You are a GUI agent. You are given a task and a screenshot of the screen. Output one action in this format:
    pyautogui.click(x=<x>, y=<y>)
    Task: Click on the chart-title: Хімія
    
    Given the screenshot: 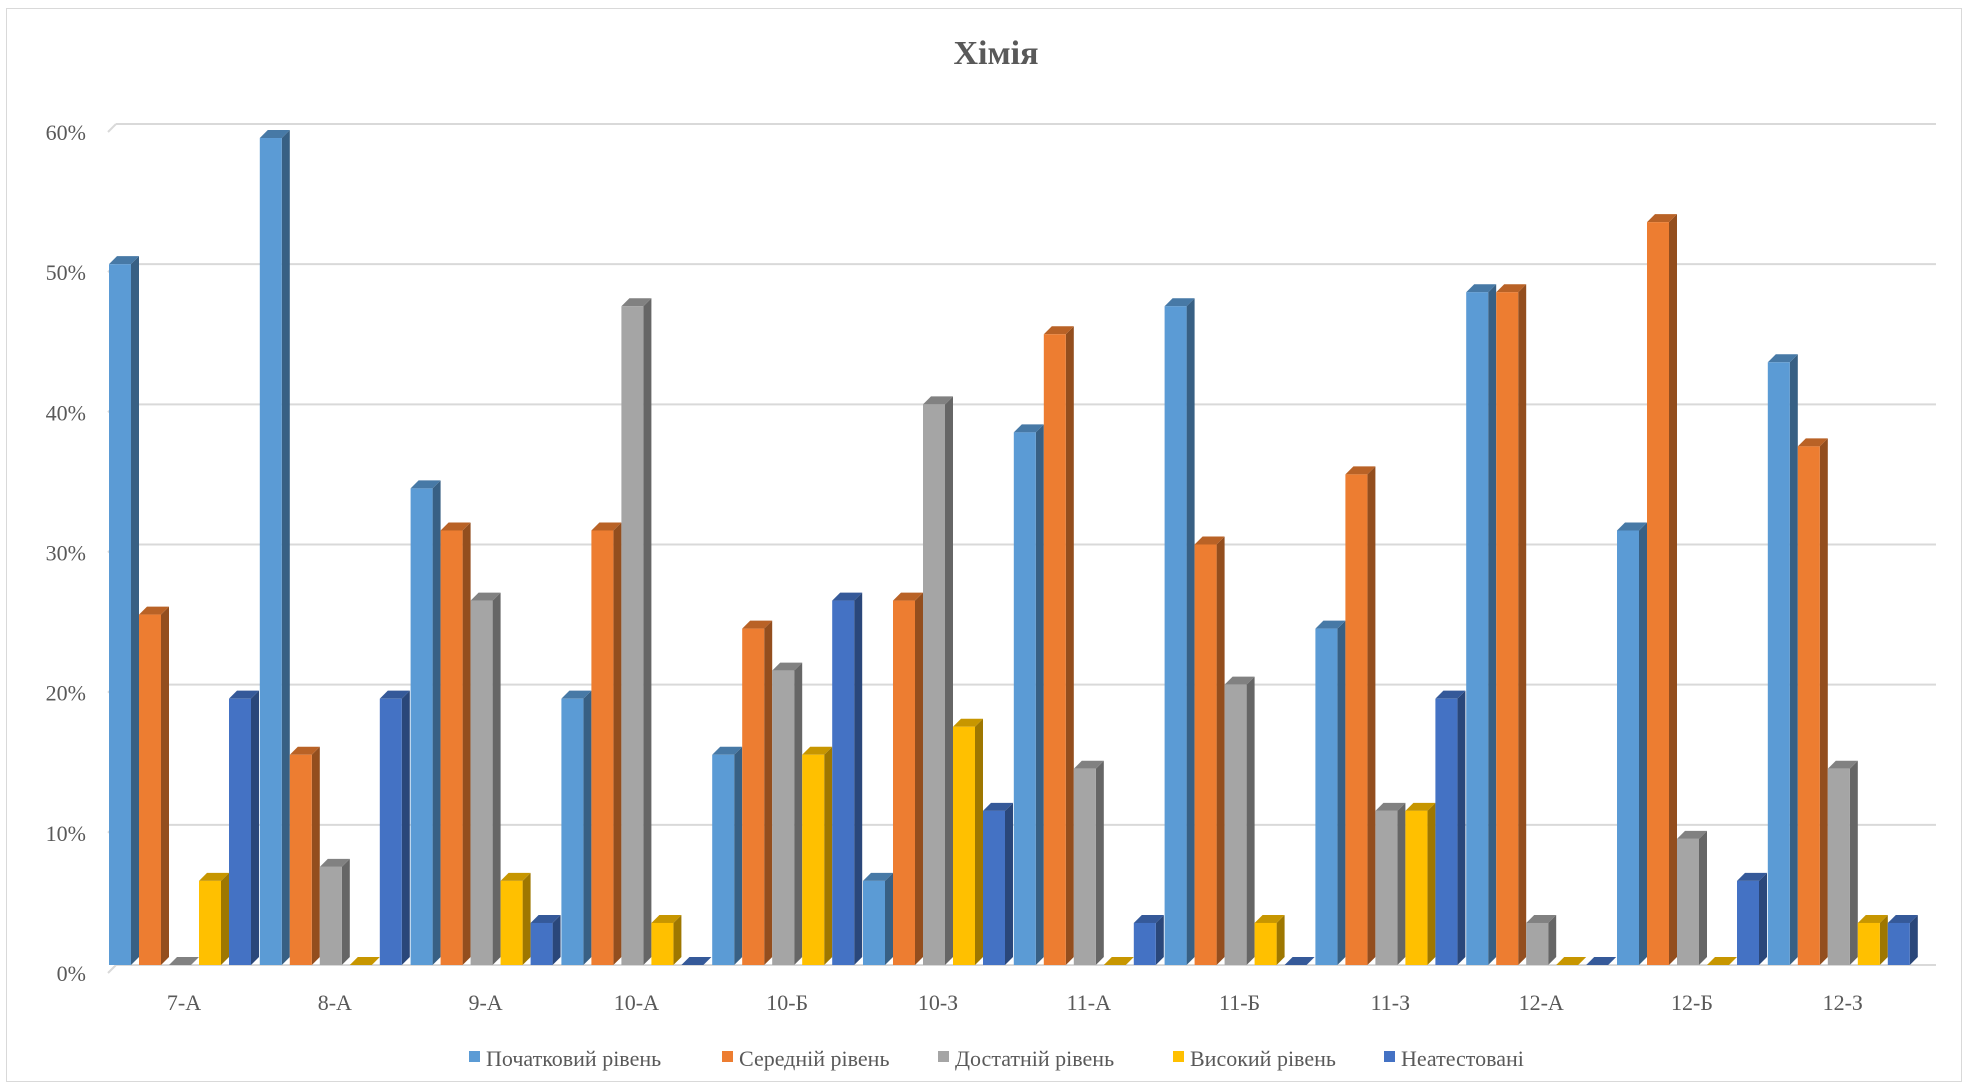 What is the action you would take?
    pyautogui.click(x=996, y=53)
    